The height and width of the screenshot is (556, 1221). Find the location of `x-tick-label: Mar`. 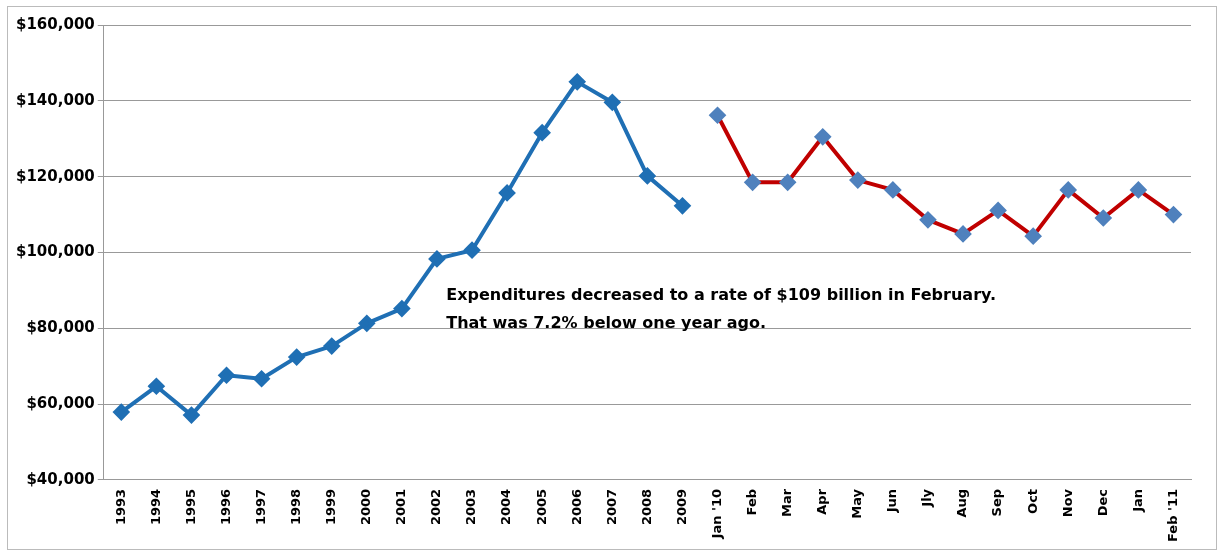

x-tick-label: Mar is located at coordinates (787, 503).